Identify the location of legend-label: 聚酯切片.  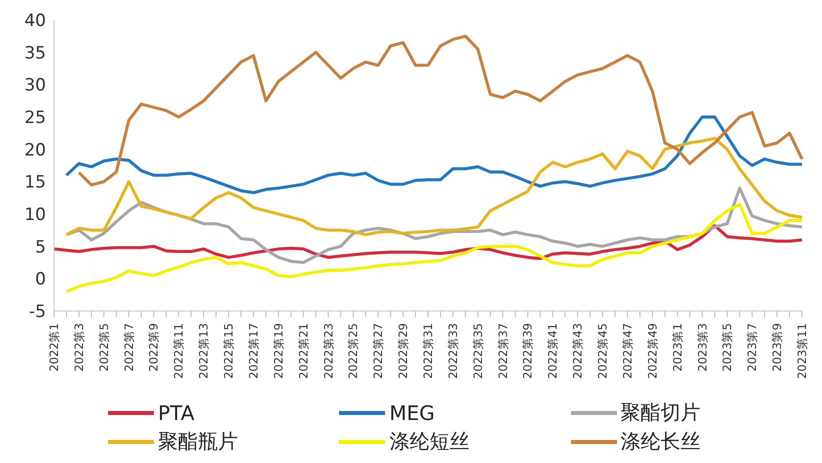
(660, 412).